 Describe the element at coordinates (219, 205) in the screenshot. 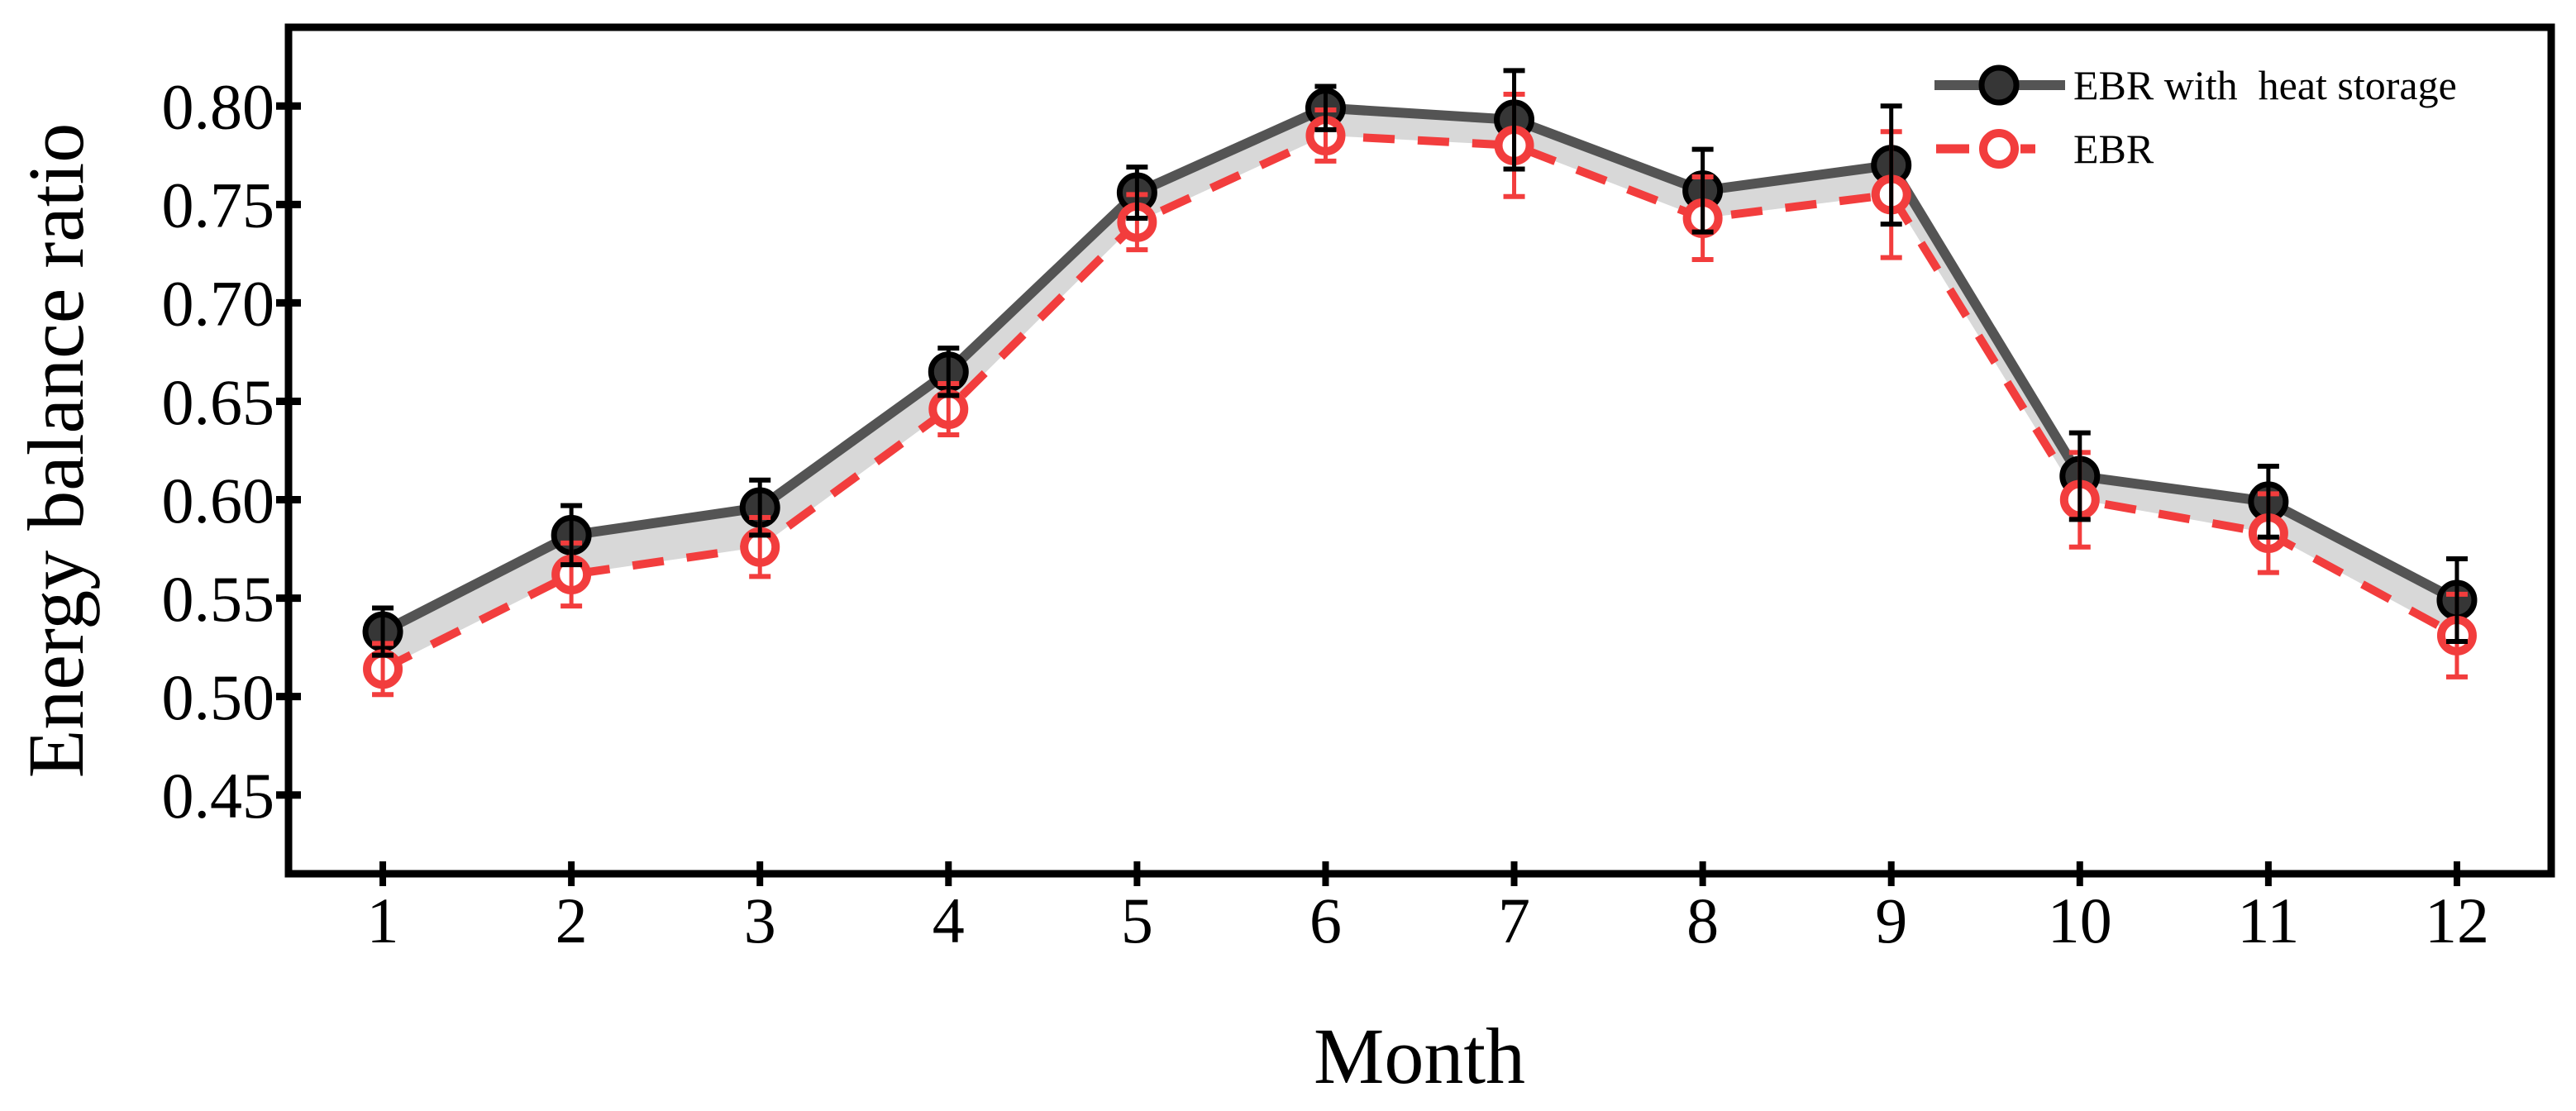

I see `y-tick-label: 0.75` at that location.